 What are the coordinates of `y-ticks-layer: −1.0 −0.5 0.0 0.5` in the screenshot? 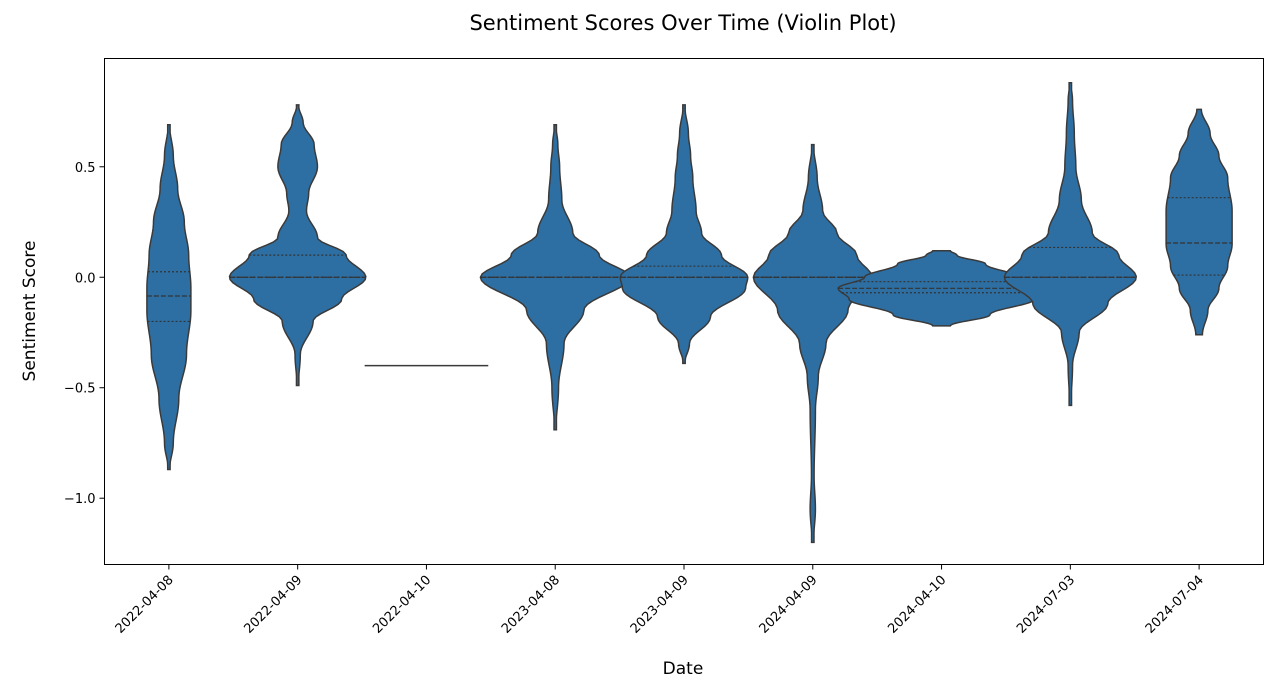 It's located at (84, 334).